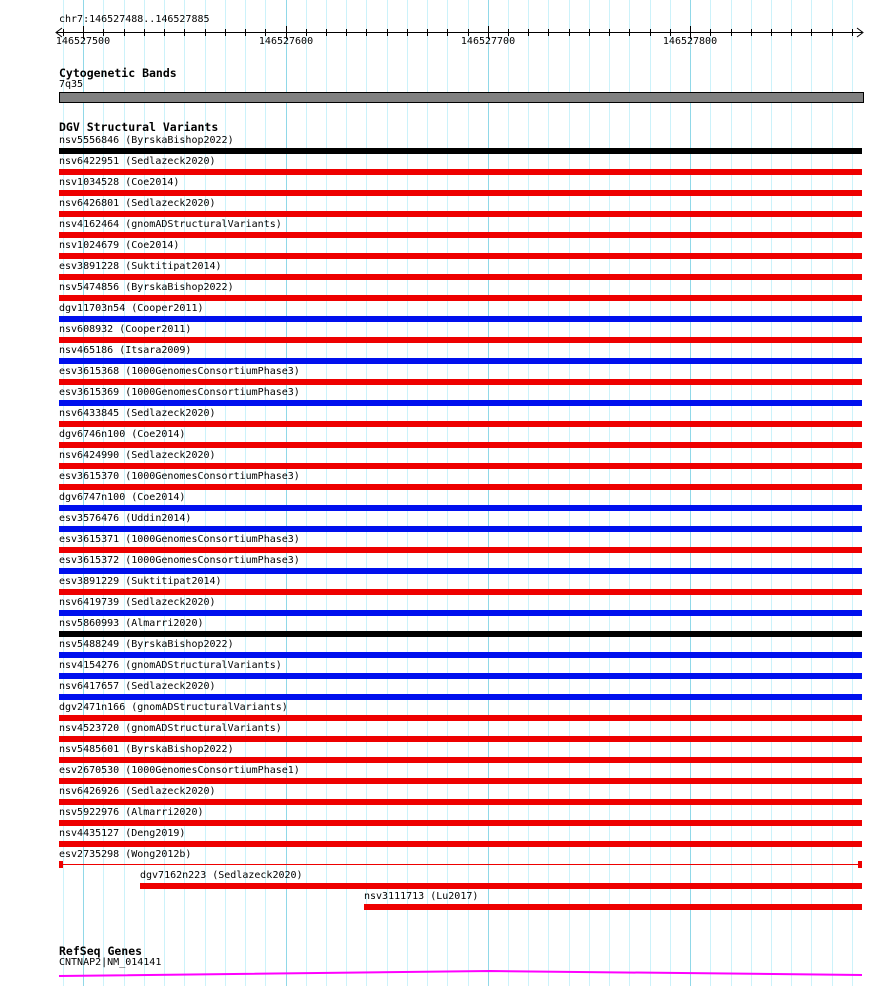  What do you see at coordinates (179, 539) in the screenshot?
I see `variant-label: esv3615371 (1000GenomesConsortiumPhase3)` at bounding box center [179, 539].